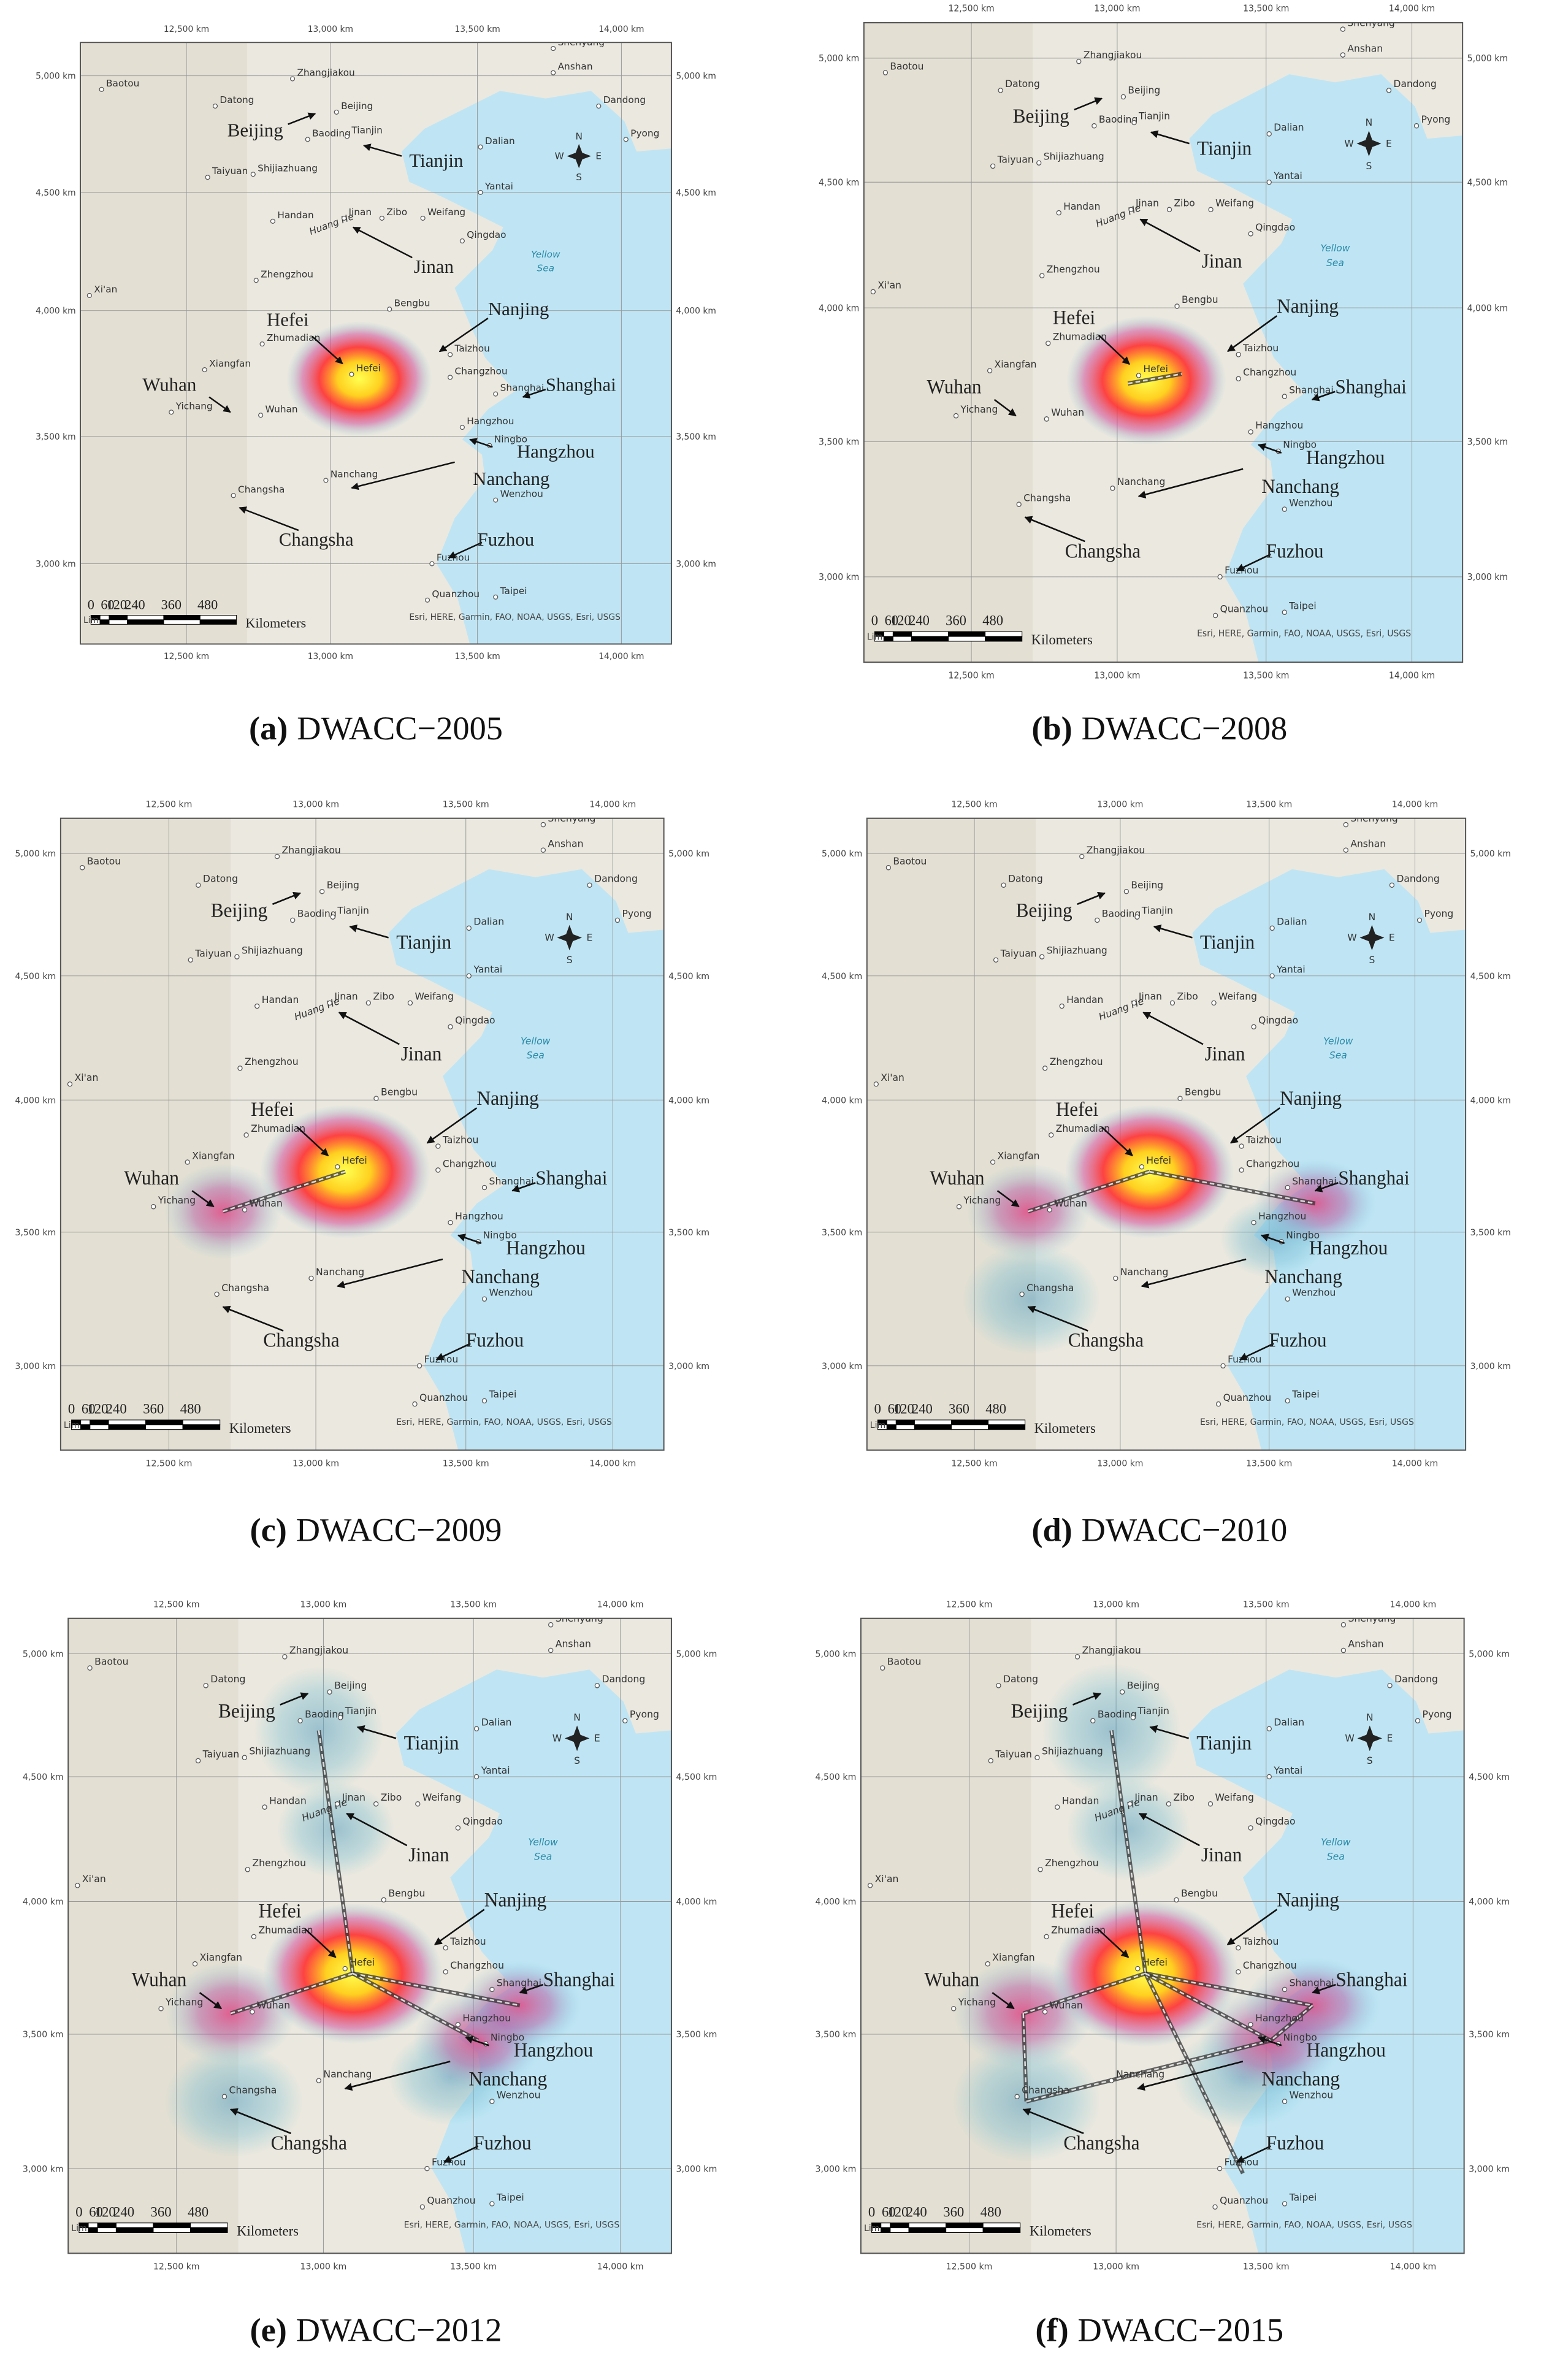  I want to click on compass-s: S, so click(1369, 166).